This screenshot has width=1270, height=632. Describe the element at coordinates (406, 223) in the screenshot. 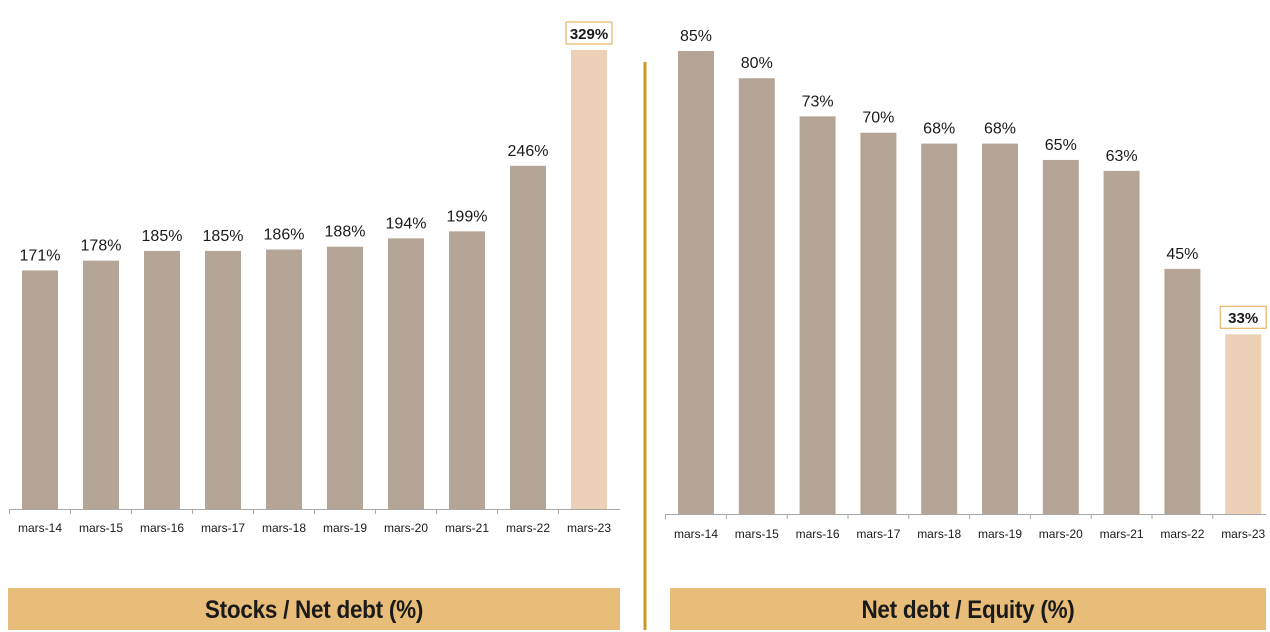

I see `data-label: 194%` at that location.